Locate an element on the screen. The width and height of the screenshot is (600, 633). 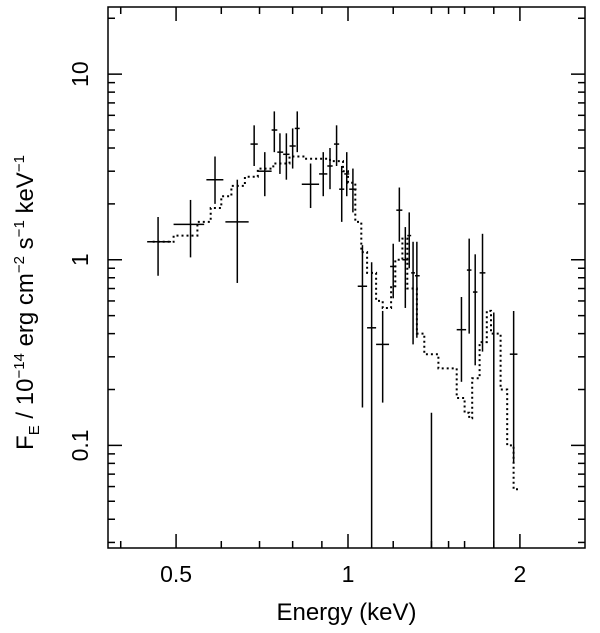
y-axis-title-f: F is located at coordinates (25, 442).